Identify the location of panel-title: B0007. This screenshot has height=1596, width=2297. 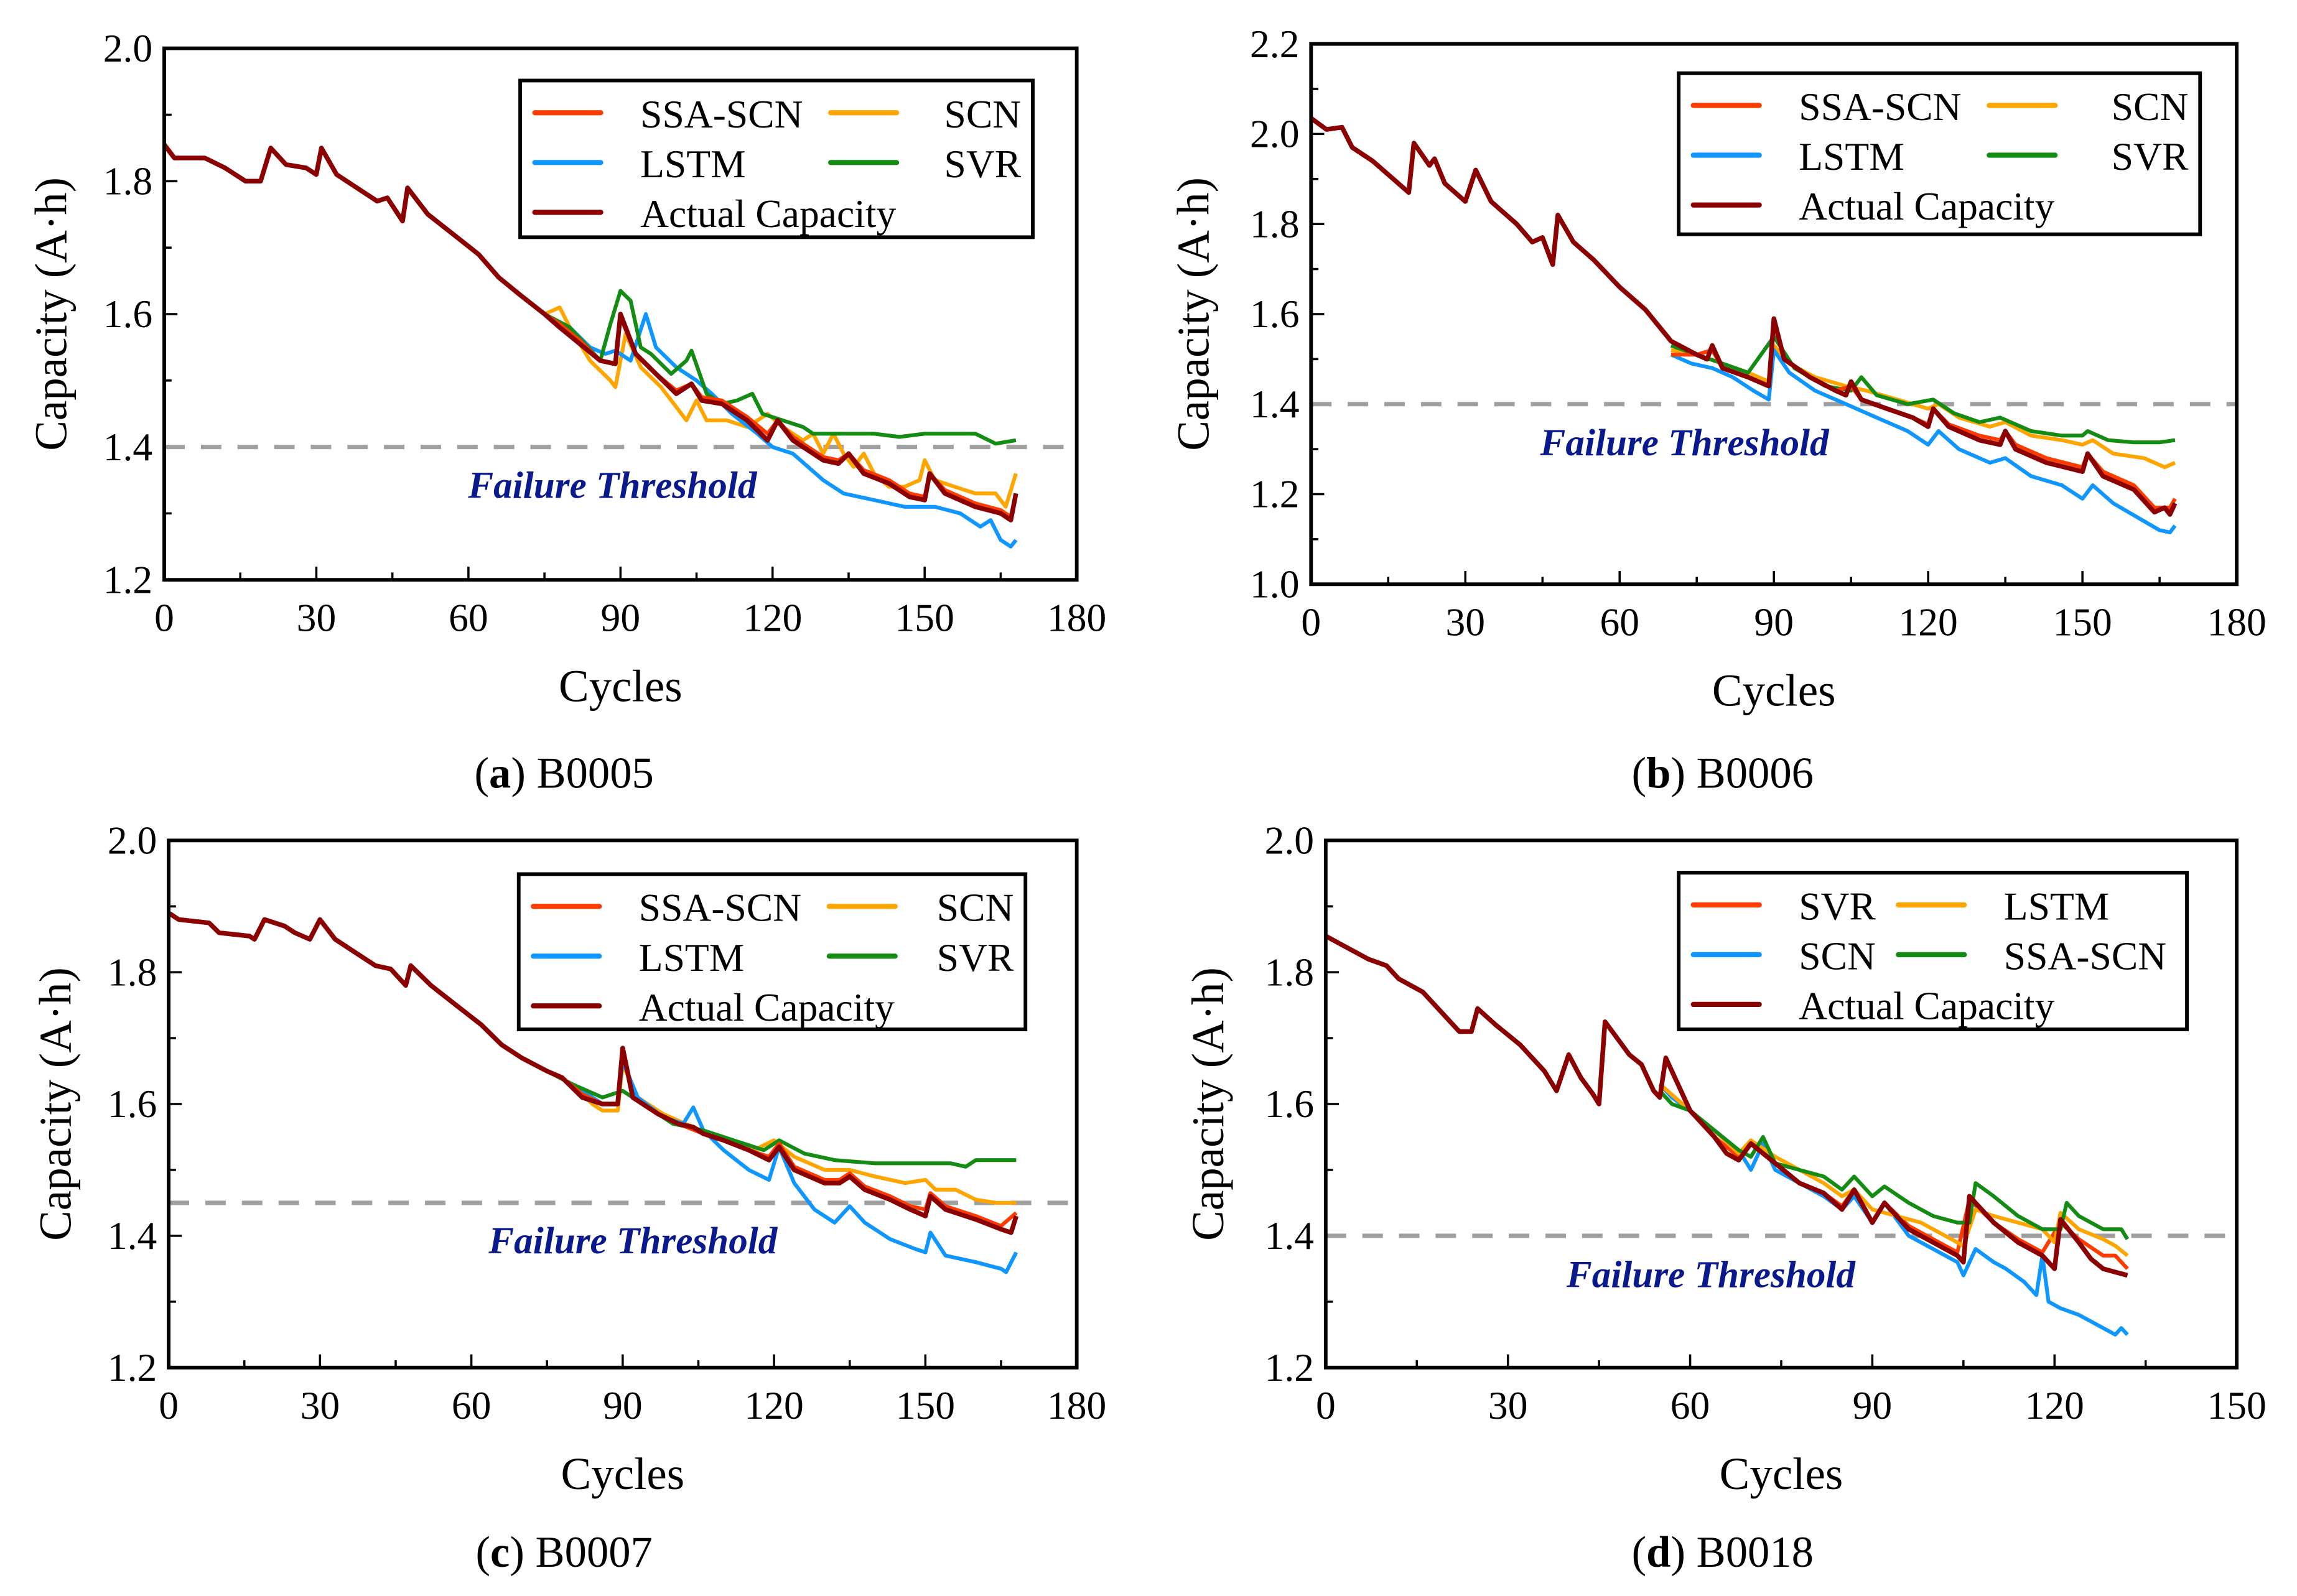
(595, 1553).